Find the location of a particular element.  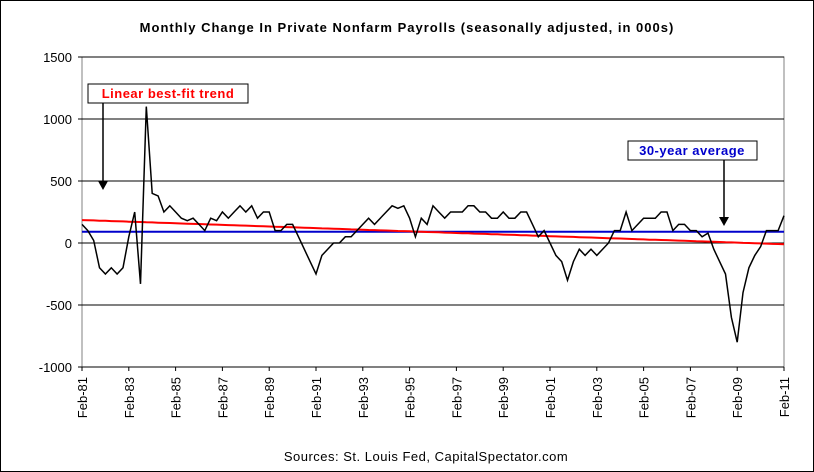

x-tick-label: Feb-87 is located at coordinates (222, 397).